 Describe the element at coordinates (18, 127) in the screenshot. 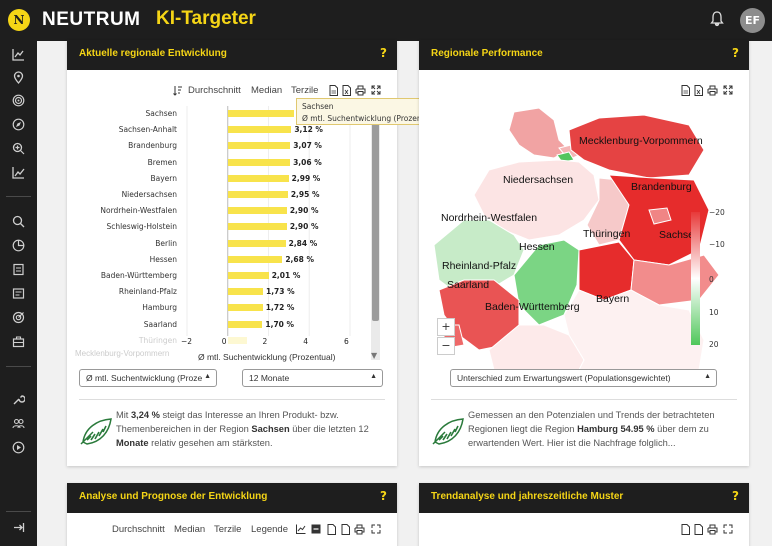

I see `compass-icon` at that location.